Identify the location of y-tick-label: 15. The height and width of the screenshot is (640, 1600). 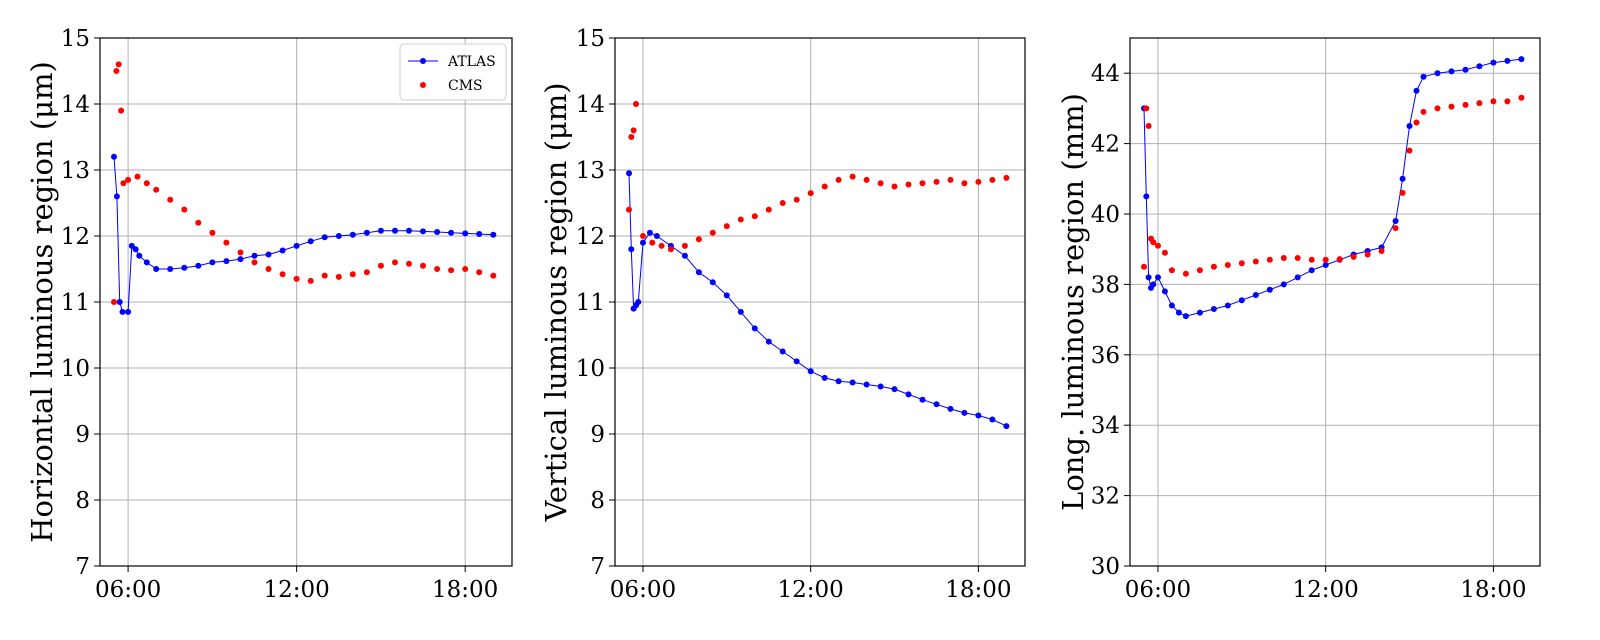
(75, 39).